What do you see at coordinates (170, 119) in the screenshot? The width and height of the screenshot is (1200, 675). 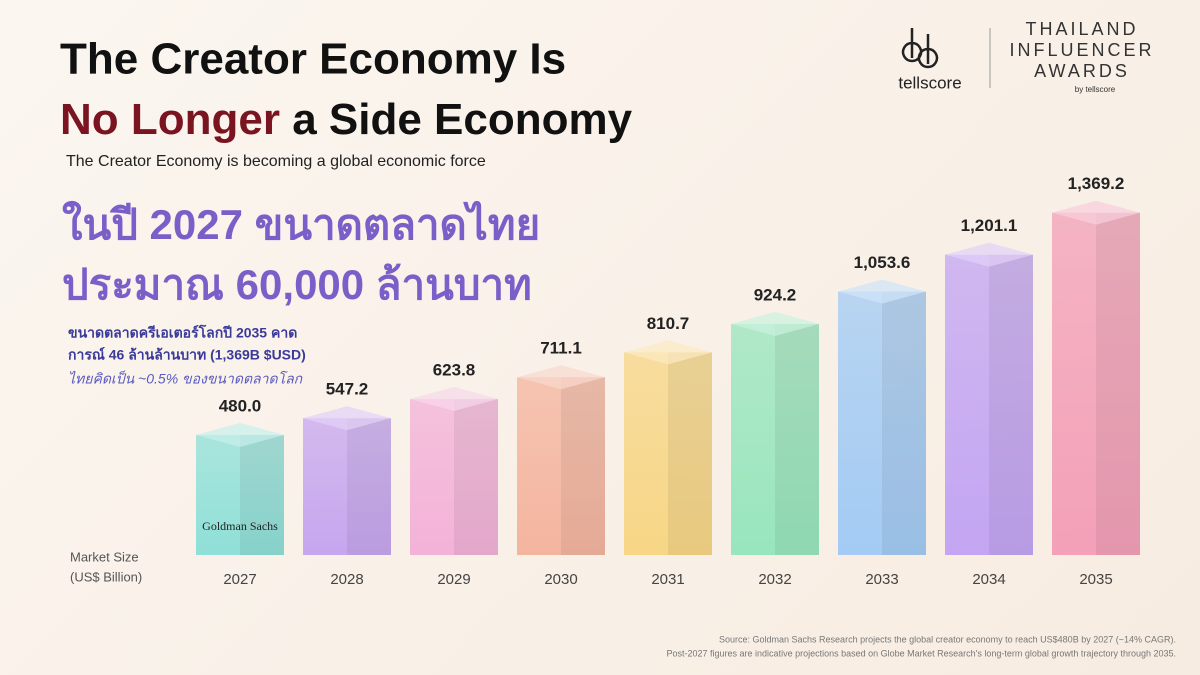 I see `title-highlight: No Longer` at bounding box center [170, 119].